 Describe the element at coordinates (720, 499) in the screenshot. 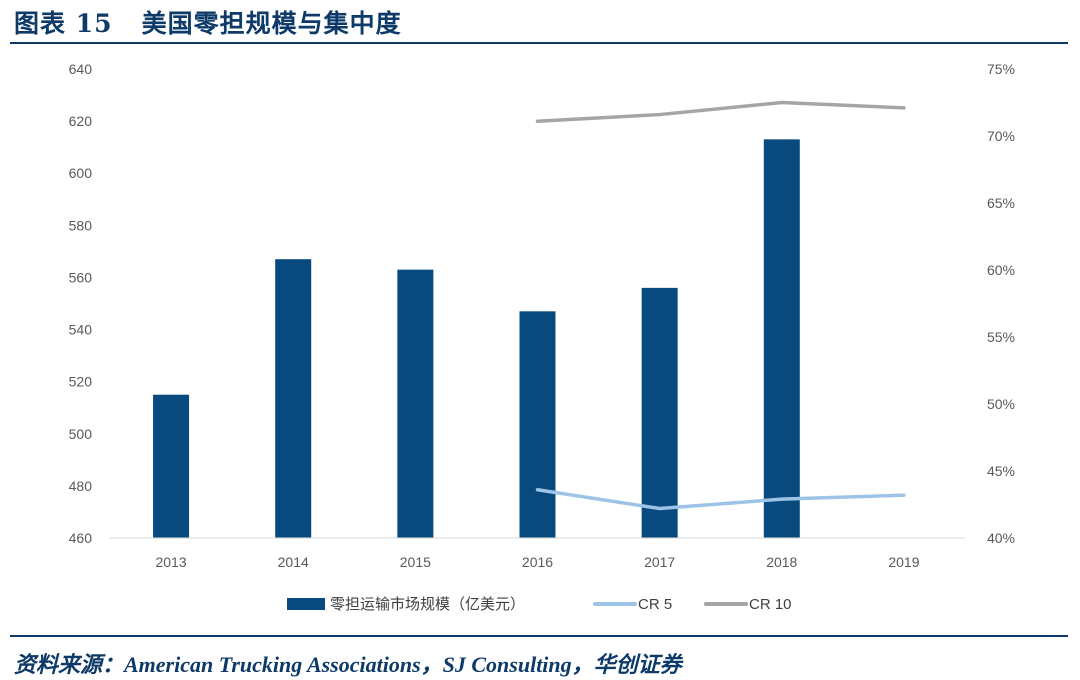

I see `line-cr5` at that location.